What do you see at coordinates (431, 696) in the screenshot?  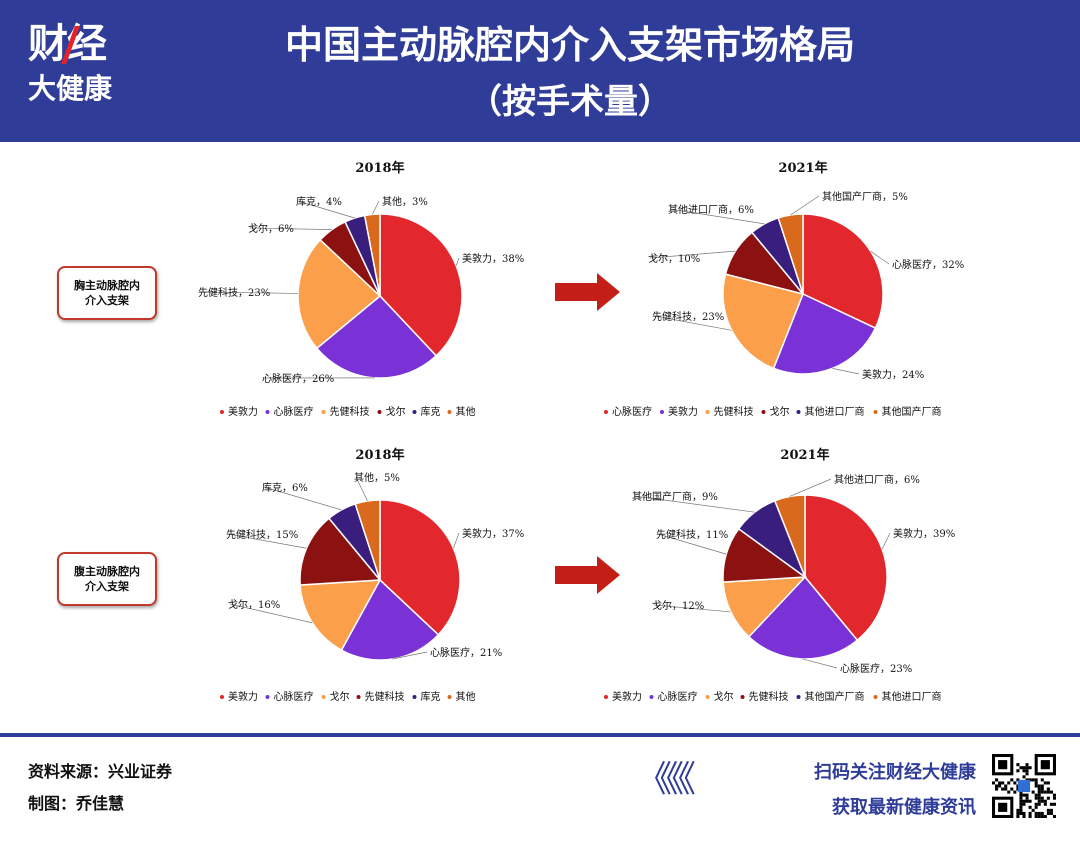 I see `legend-label: 库克` at bounding box center [431, 696].